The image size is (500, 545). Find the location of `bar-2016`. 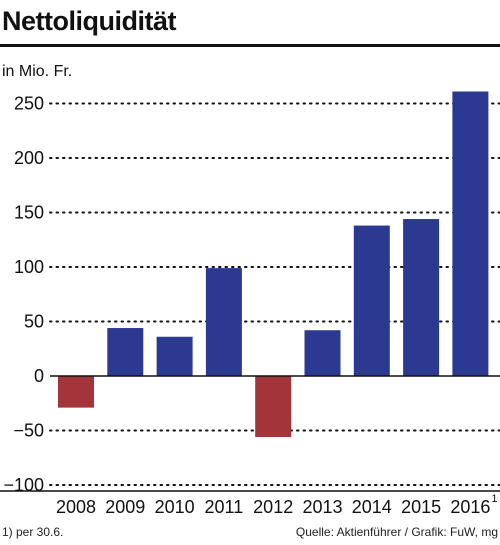

bar-2016 is located at coordinates (470, 233).